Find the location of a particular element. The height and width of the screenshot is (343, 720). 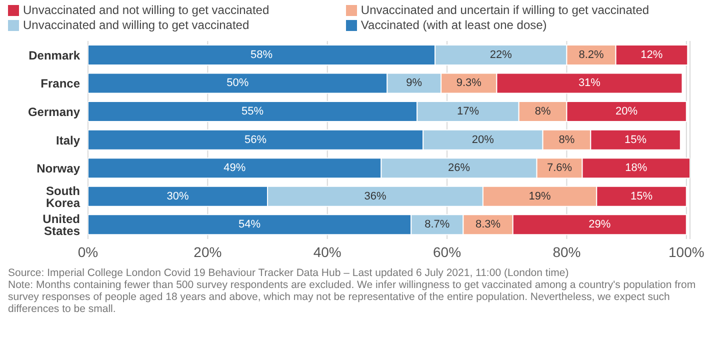

legend-label: Unvaccinated and not willing to get vaccinated is located at coordinates (146, 10).